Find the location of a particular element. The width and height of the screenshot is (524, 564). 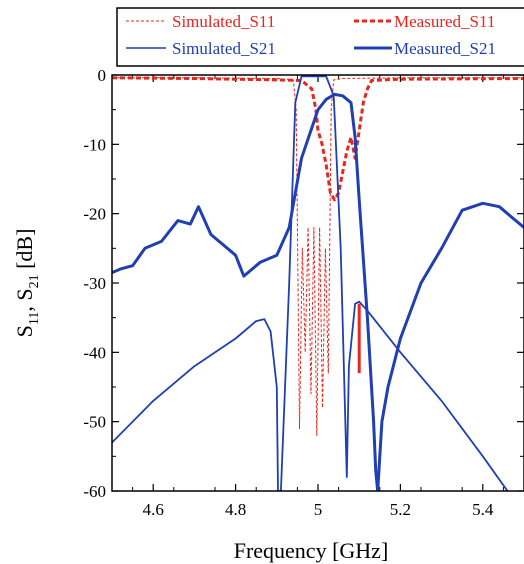

y-tick-label: -50 is located at coordinates (94, 422).